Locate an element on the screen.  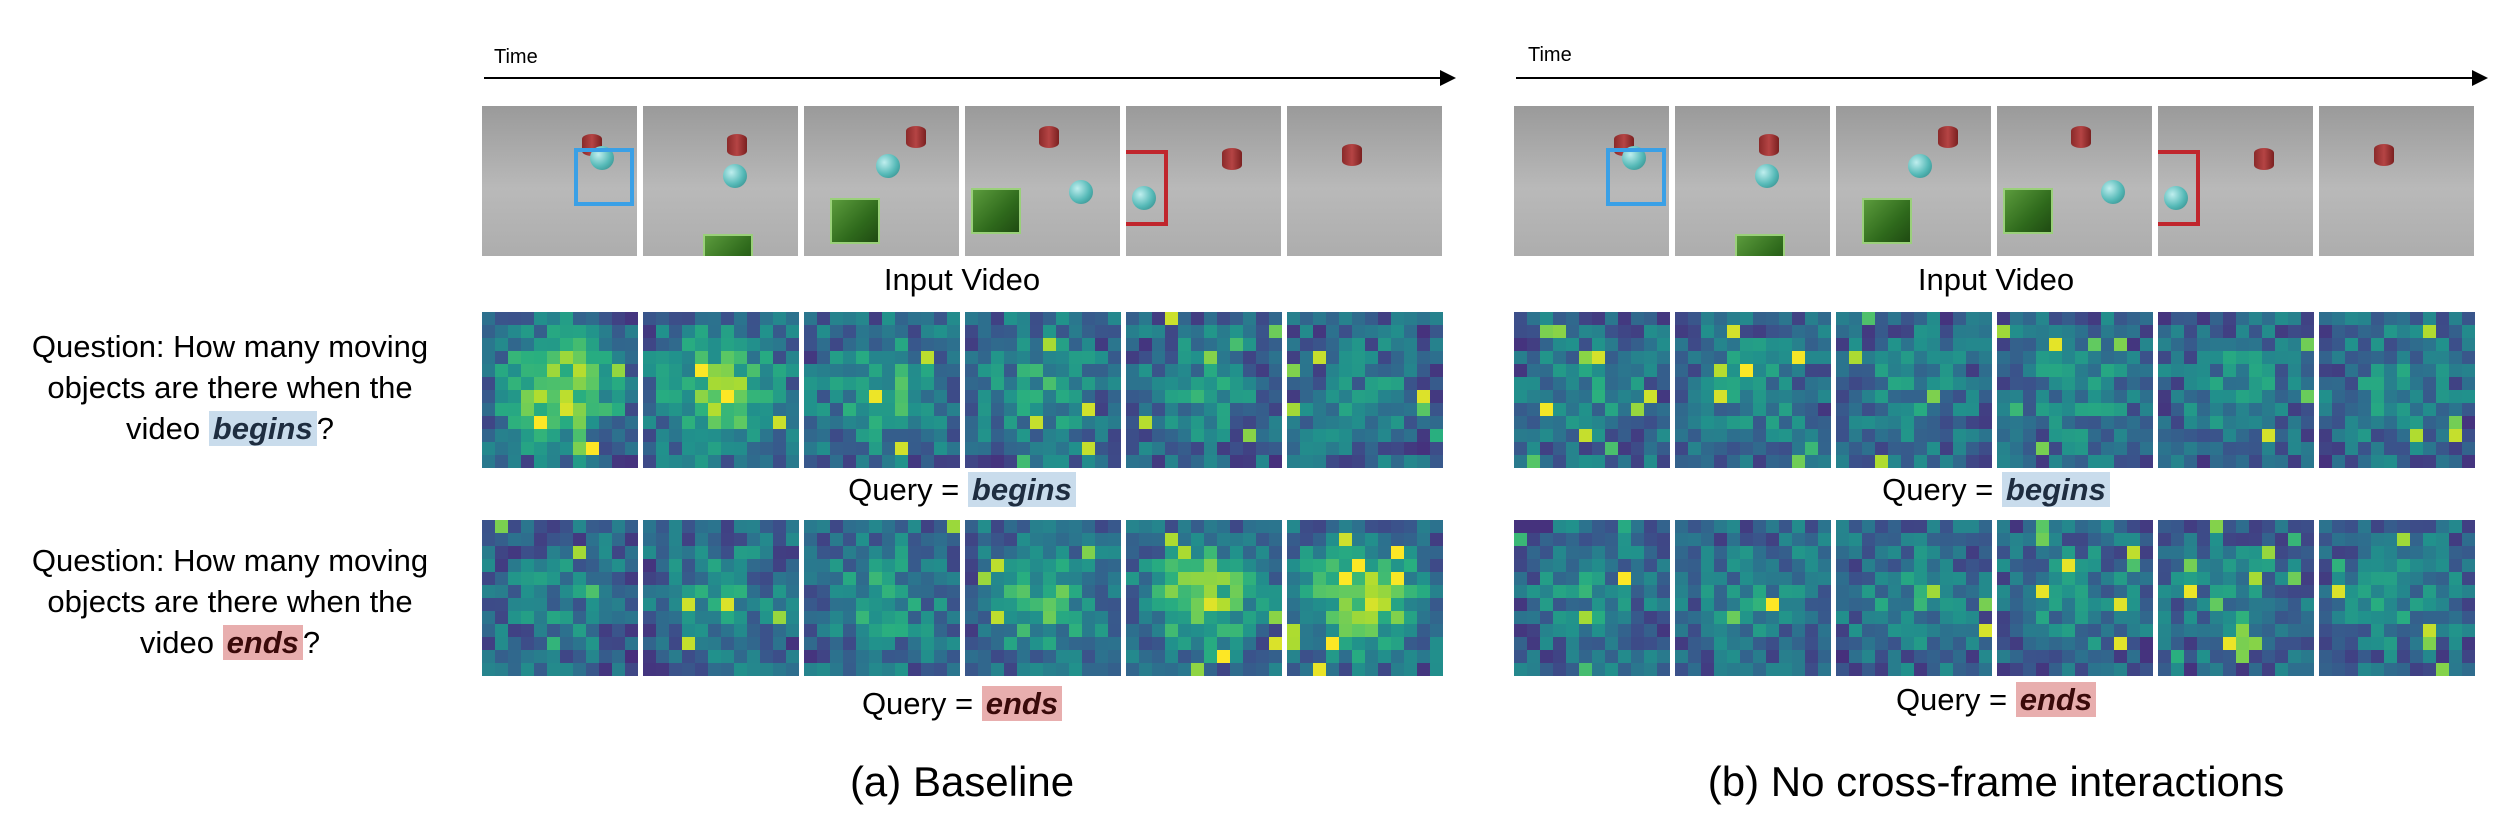
green-cube is located at coordinates (728, 245).